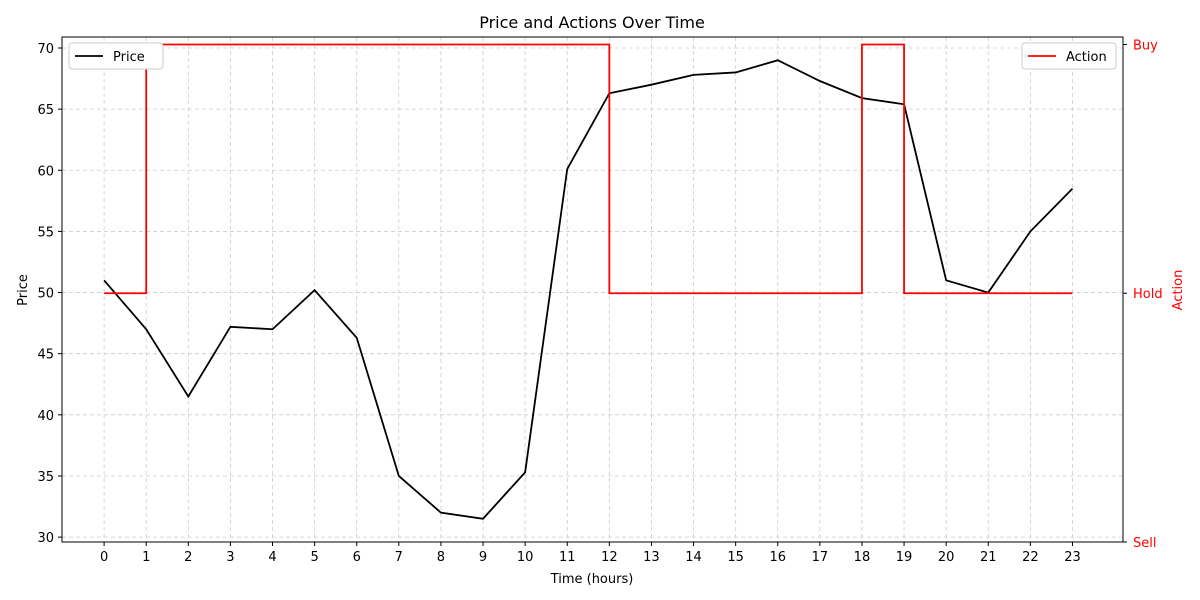 The height and width of the screenshot is (600, 1200). I want to click on y-tick-label: 50, so click(45, 294).